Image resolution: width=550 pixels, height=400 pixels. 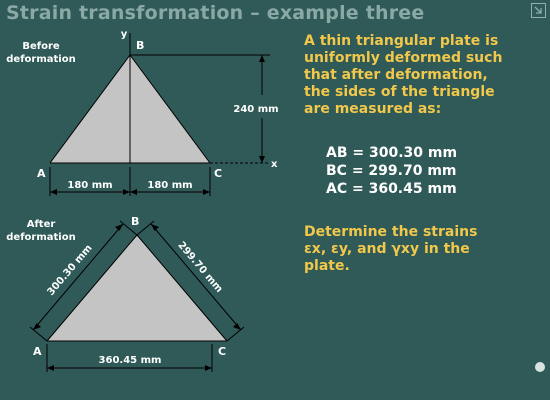 What do you see at coordinates (89, 185) in the screenshot?
I see `base-left-dim-label: 180 mm` at bounding box center [89, 185].